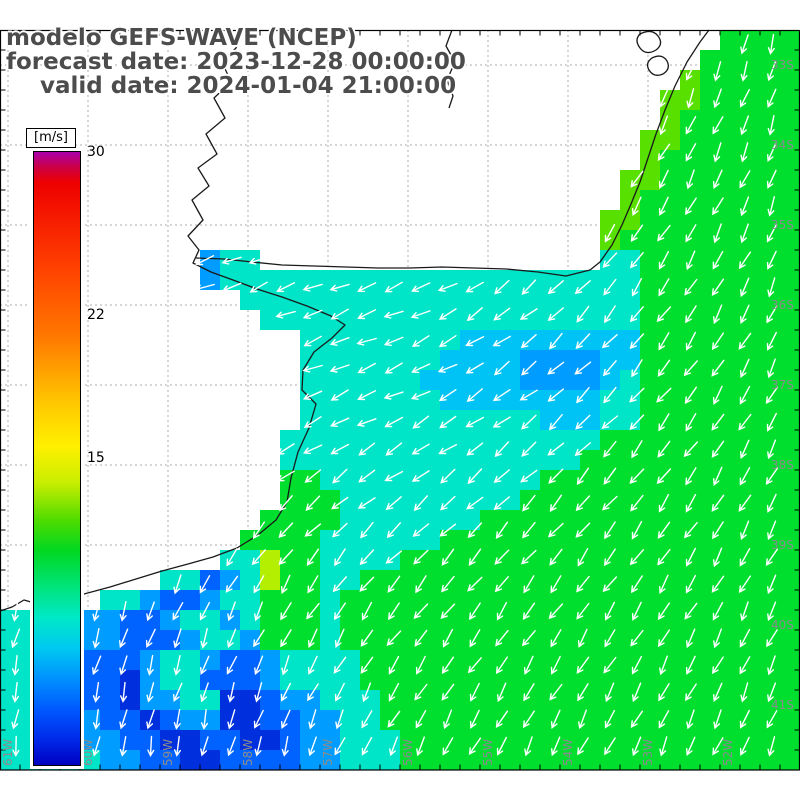 The width and height of the screenshot is (800, 800). What do you see at coordinates (782, 385) in the screenshot?
I see `lat-label: 37S` at bounding box center [782, 385].